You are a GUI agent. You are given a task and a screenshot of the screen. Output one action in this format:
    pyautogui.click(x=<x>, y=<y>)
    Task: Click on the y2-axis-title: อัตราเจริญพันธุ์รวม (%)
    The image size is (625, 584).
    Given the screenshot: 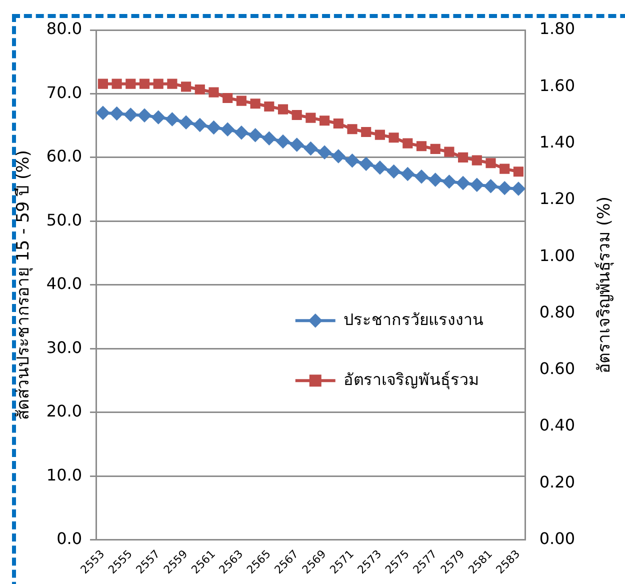 What is the action you would take?
    pyautogui.click(x=604, y=285)
    